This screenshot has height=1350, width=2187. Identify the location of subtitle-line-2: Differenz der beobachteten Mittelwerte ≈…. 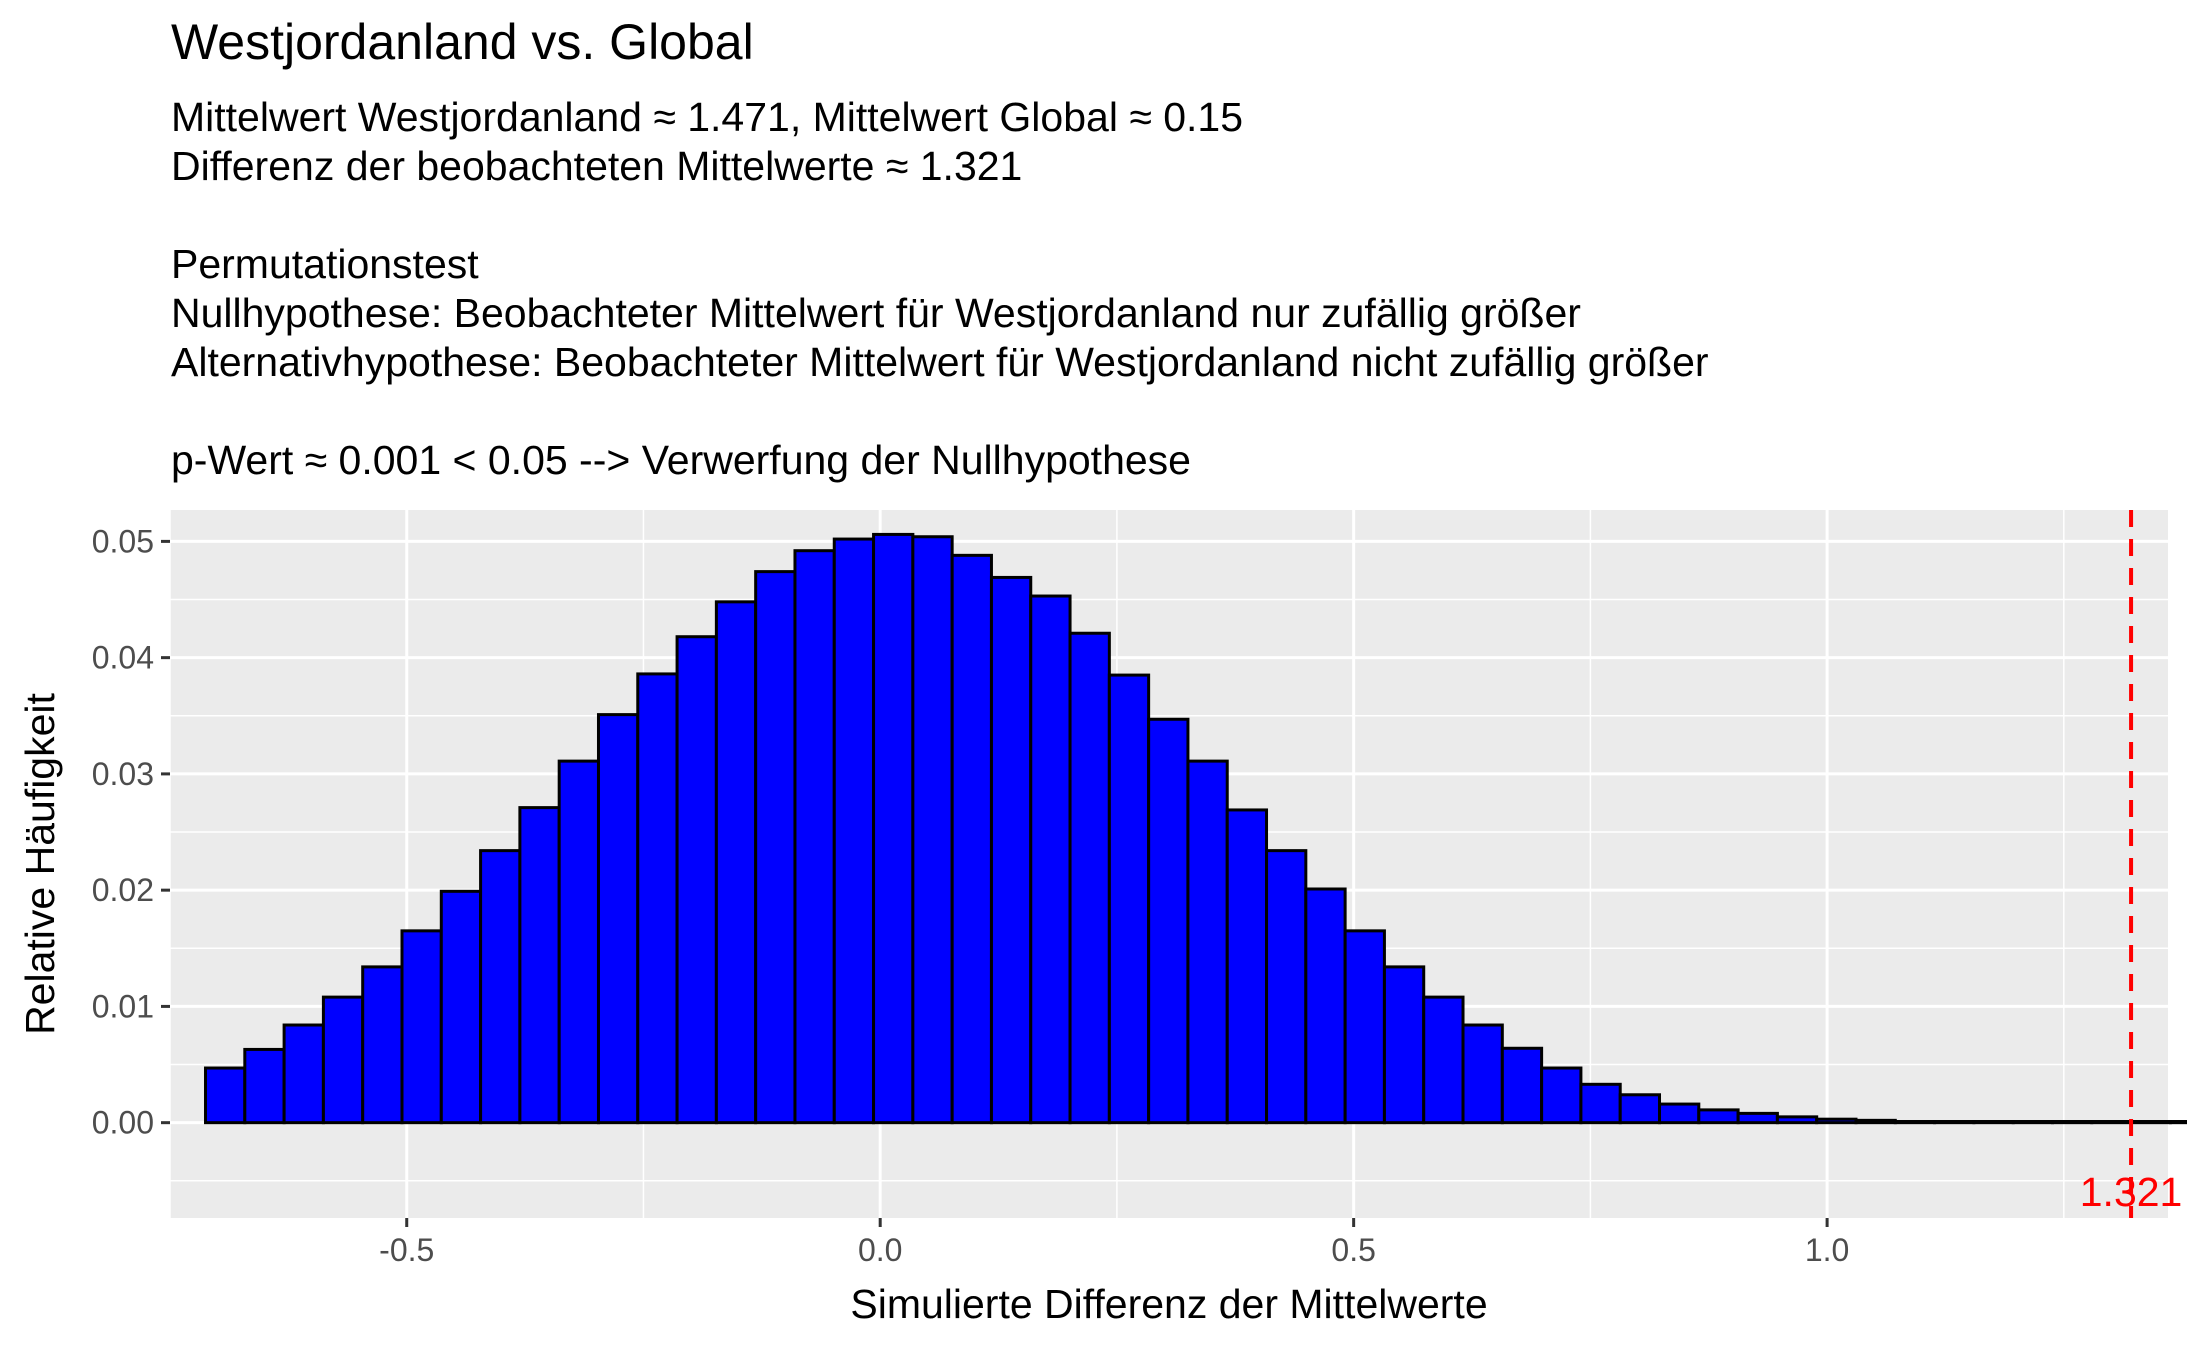
(596, 166).